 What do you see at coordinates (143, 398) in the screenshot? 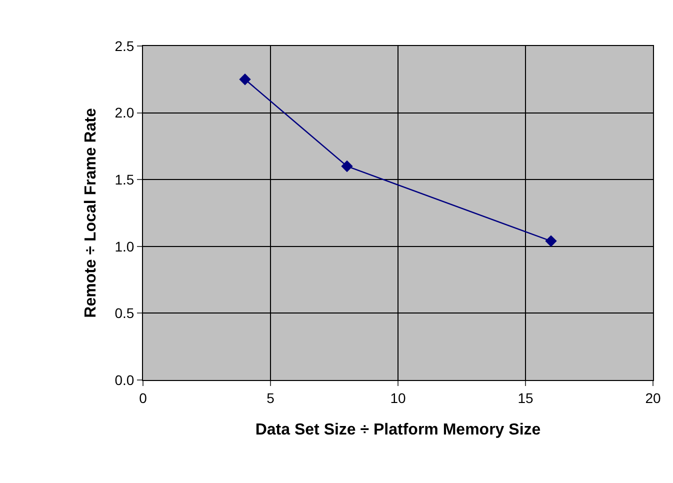
I see `x-tick-label: 0` at bounding box center [143, 398].